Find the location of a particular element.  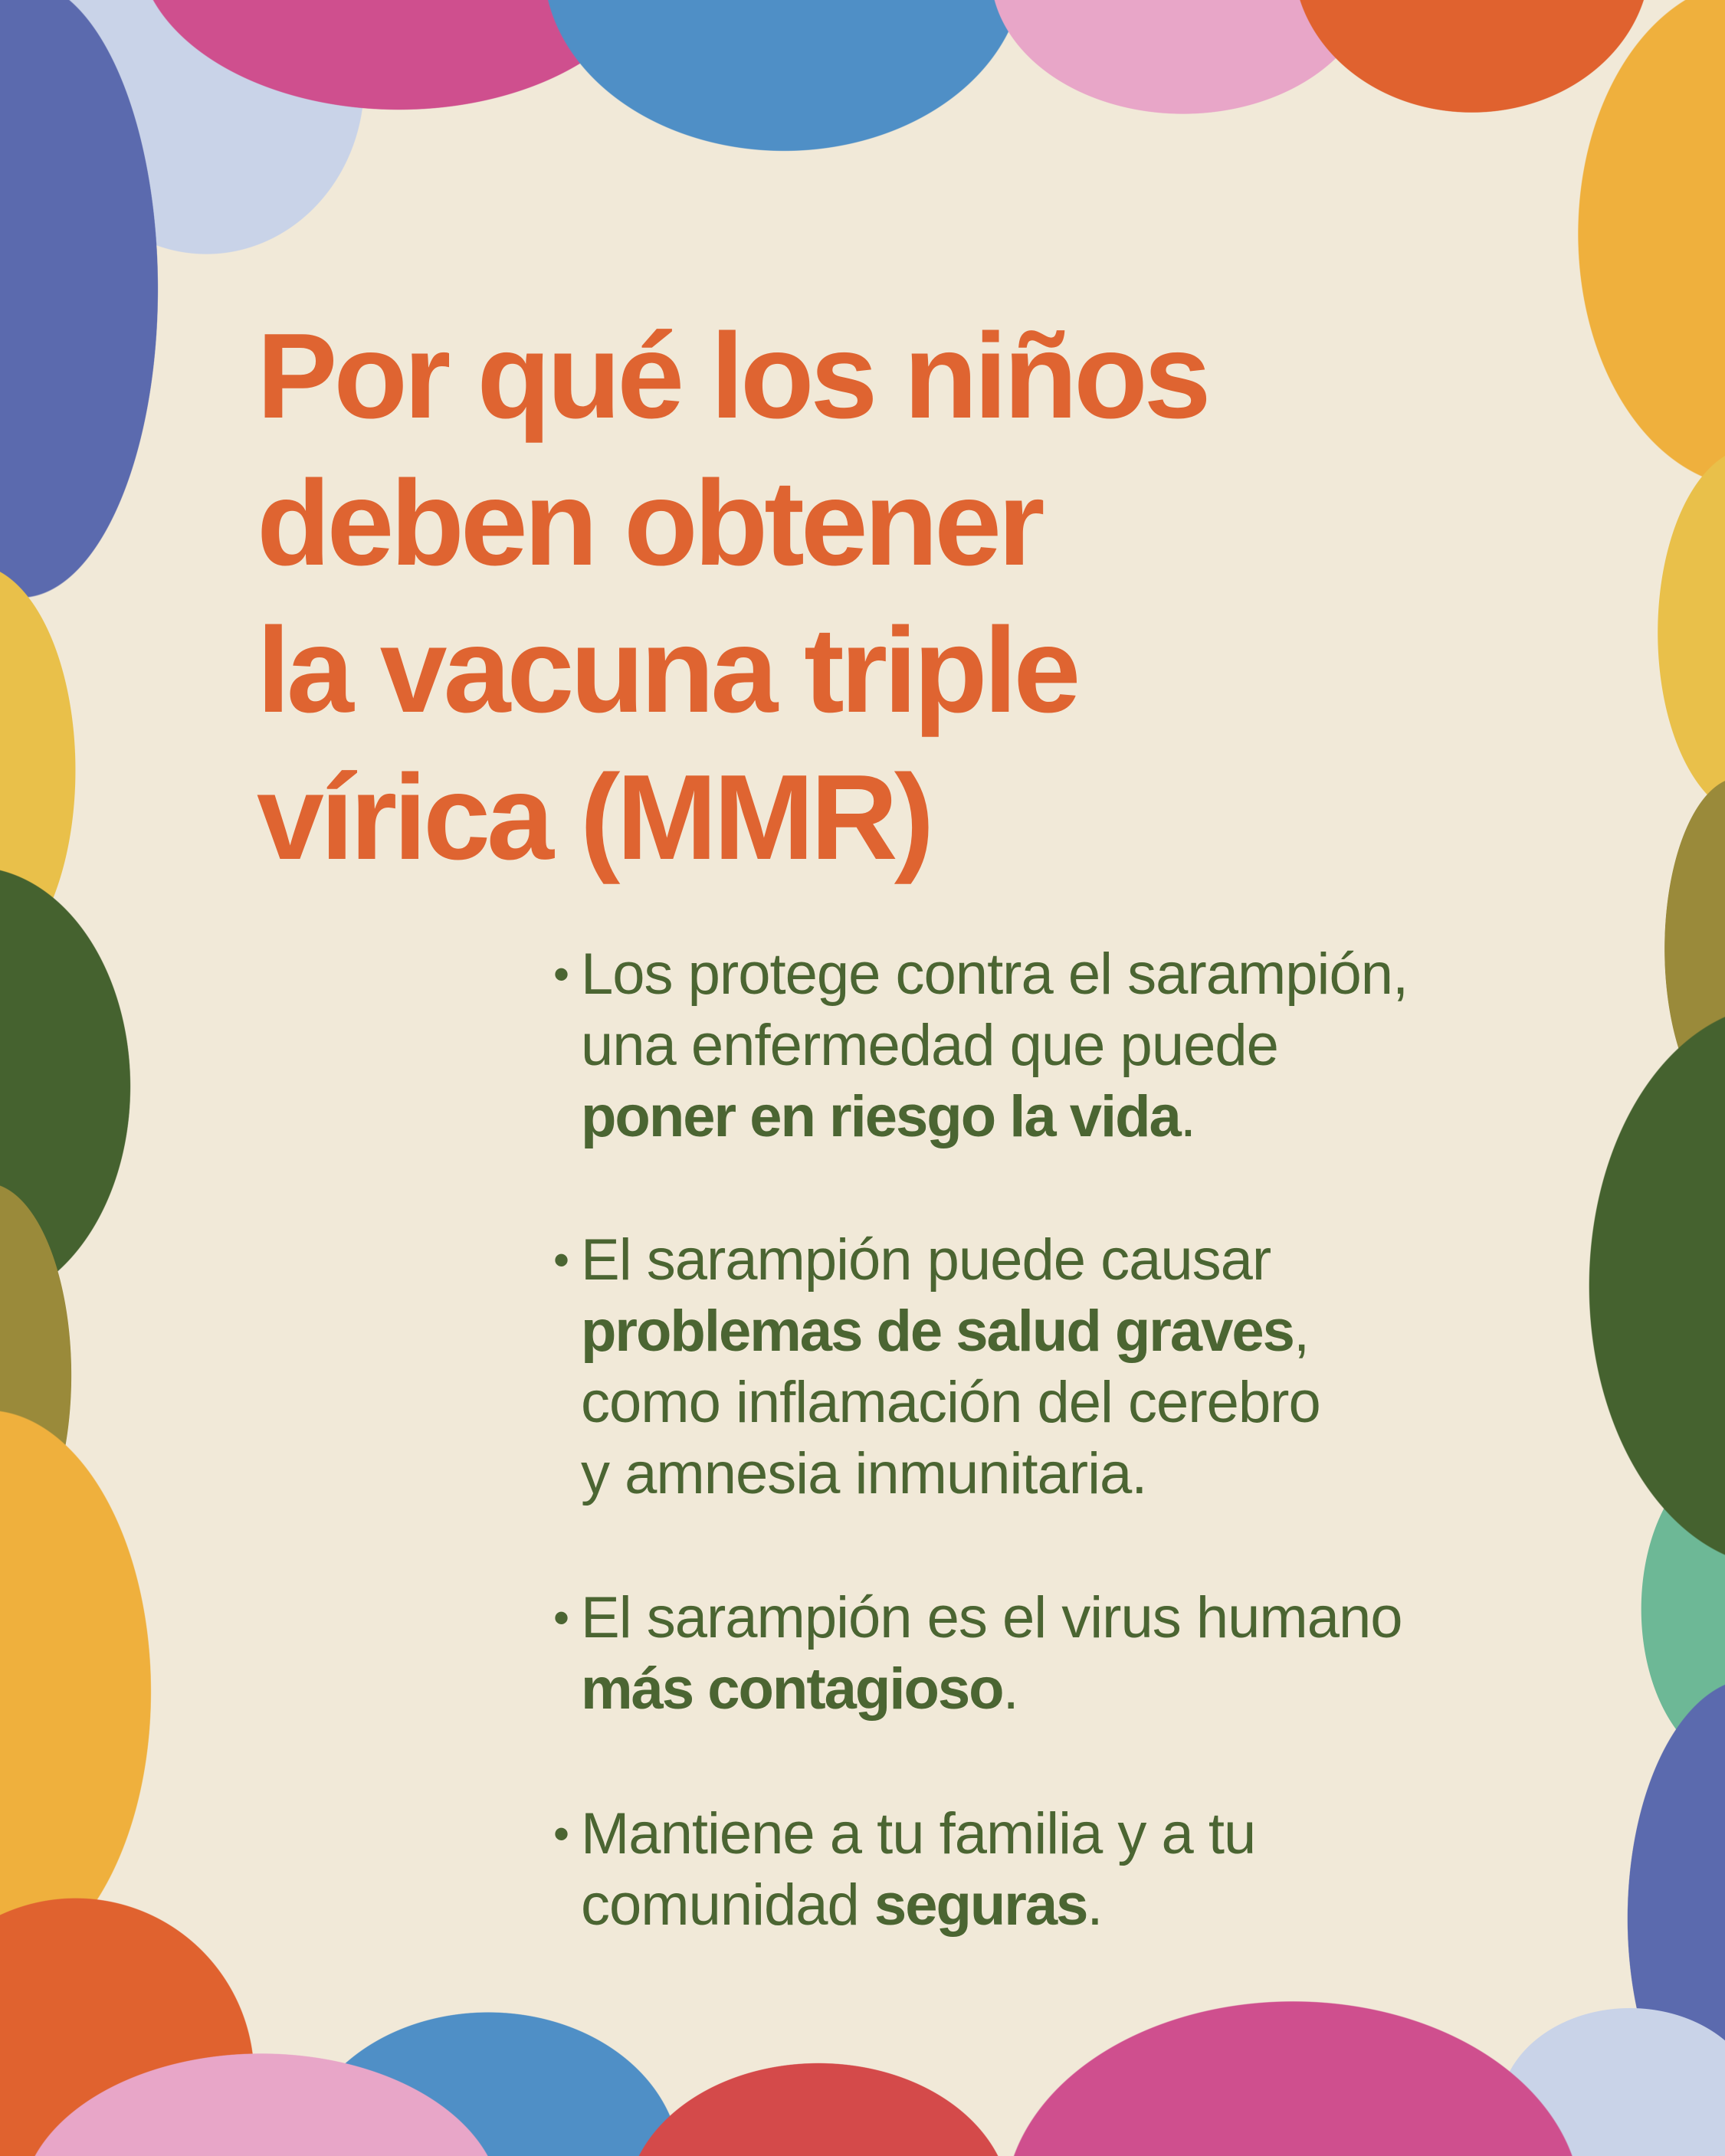

bullet-line: comunidad seguras. is located at coordinates (918, 1905).